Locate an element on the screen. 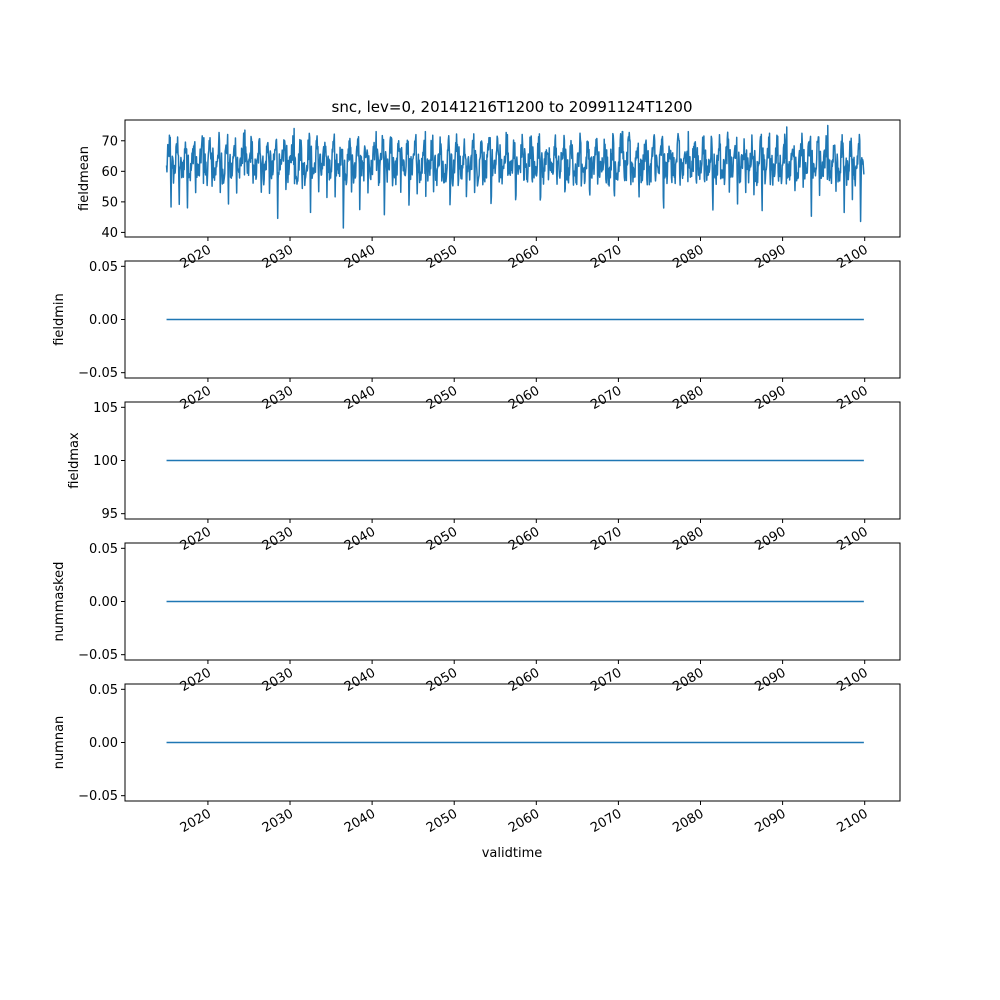 Image resolution: width=1000 pixels, height=1000 pixels. y-axis-label-fieldmean: fieldmean is located at coordinates (84, 178).